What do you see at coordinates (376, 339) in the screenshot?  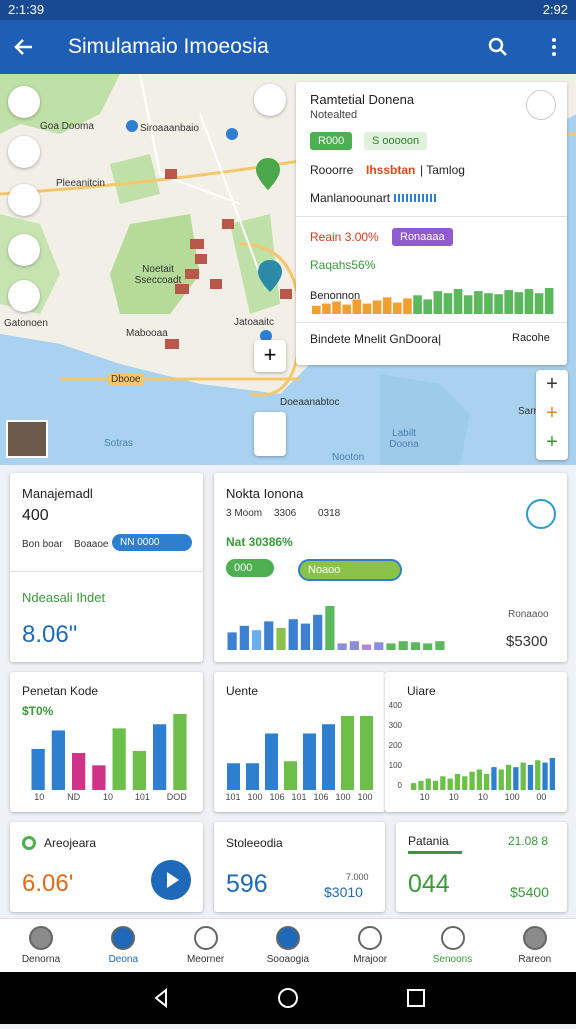 I see `panel-footer: Bindete Mnelit GnDoora|` at bounding box center [376, 339].